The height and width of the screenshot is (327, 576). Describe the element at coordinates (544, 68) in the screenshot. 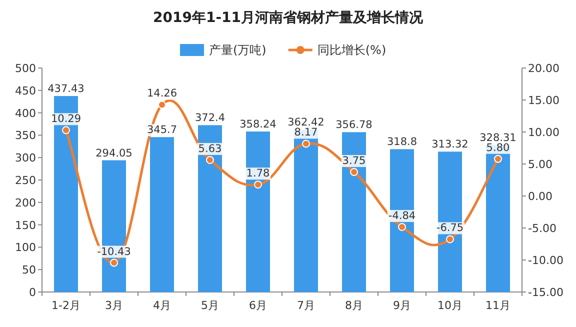

I see `y2-tick-label: 20.00` at that location.